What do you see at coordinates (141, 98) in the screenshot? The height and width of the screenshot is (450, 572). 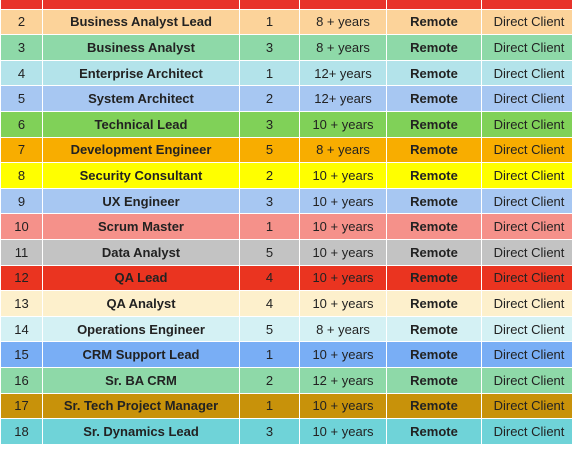 I see `role-cell: System Architect` at bounding box center [141, 98].